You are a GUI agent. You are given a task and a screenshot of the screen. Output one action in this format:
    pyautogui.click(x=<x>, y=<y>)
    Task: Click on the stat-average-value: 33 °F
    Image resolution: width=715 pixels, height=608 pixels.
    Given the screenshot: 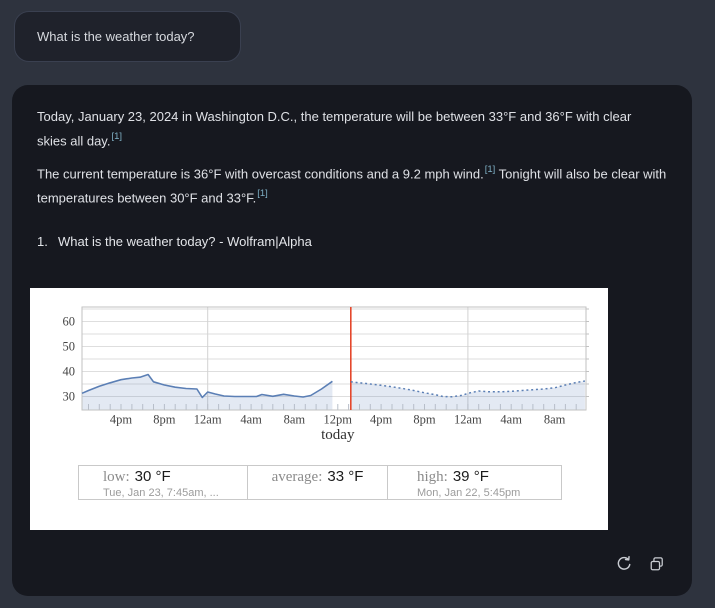 What is the action you would take?
    pyautogui.click(x=345, y=476)
    